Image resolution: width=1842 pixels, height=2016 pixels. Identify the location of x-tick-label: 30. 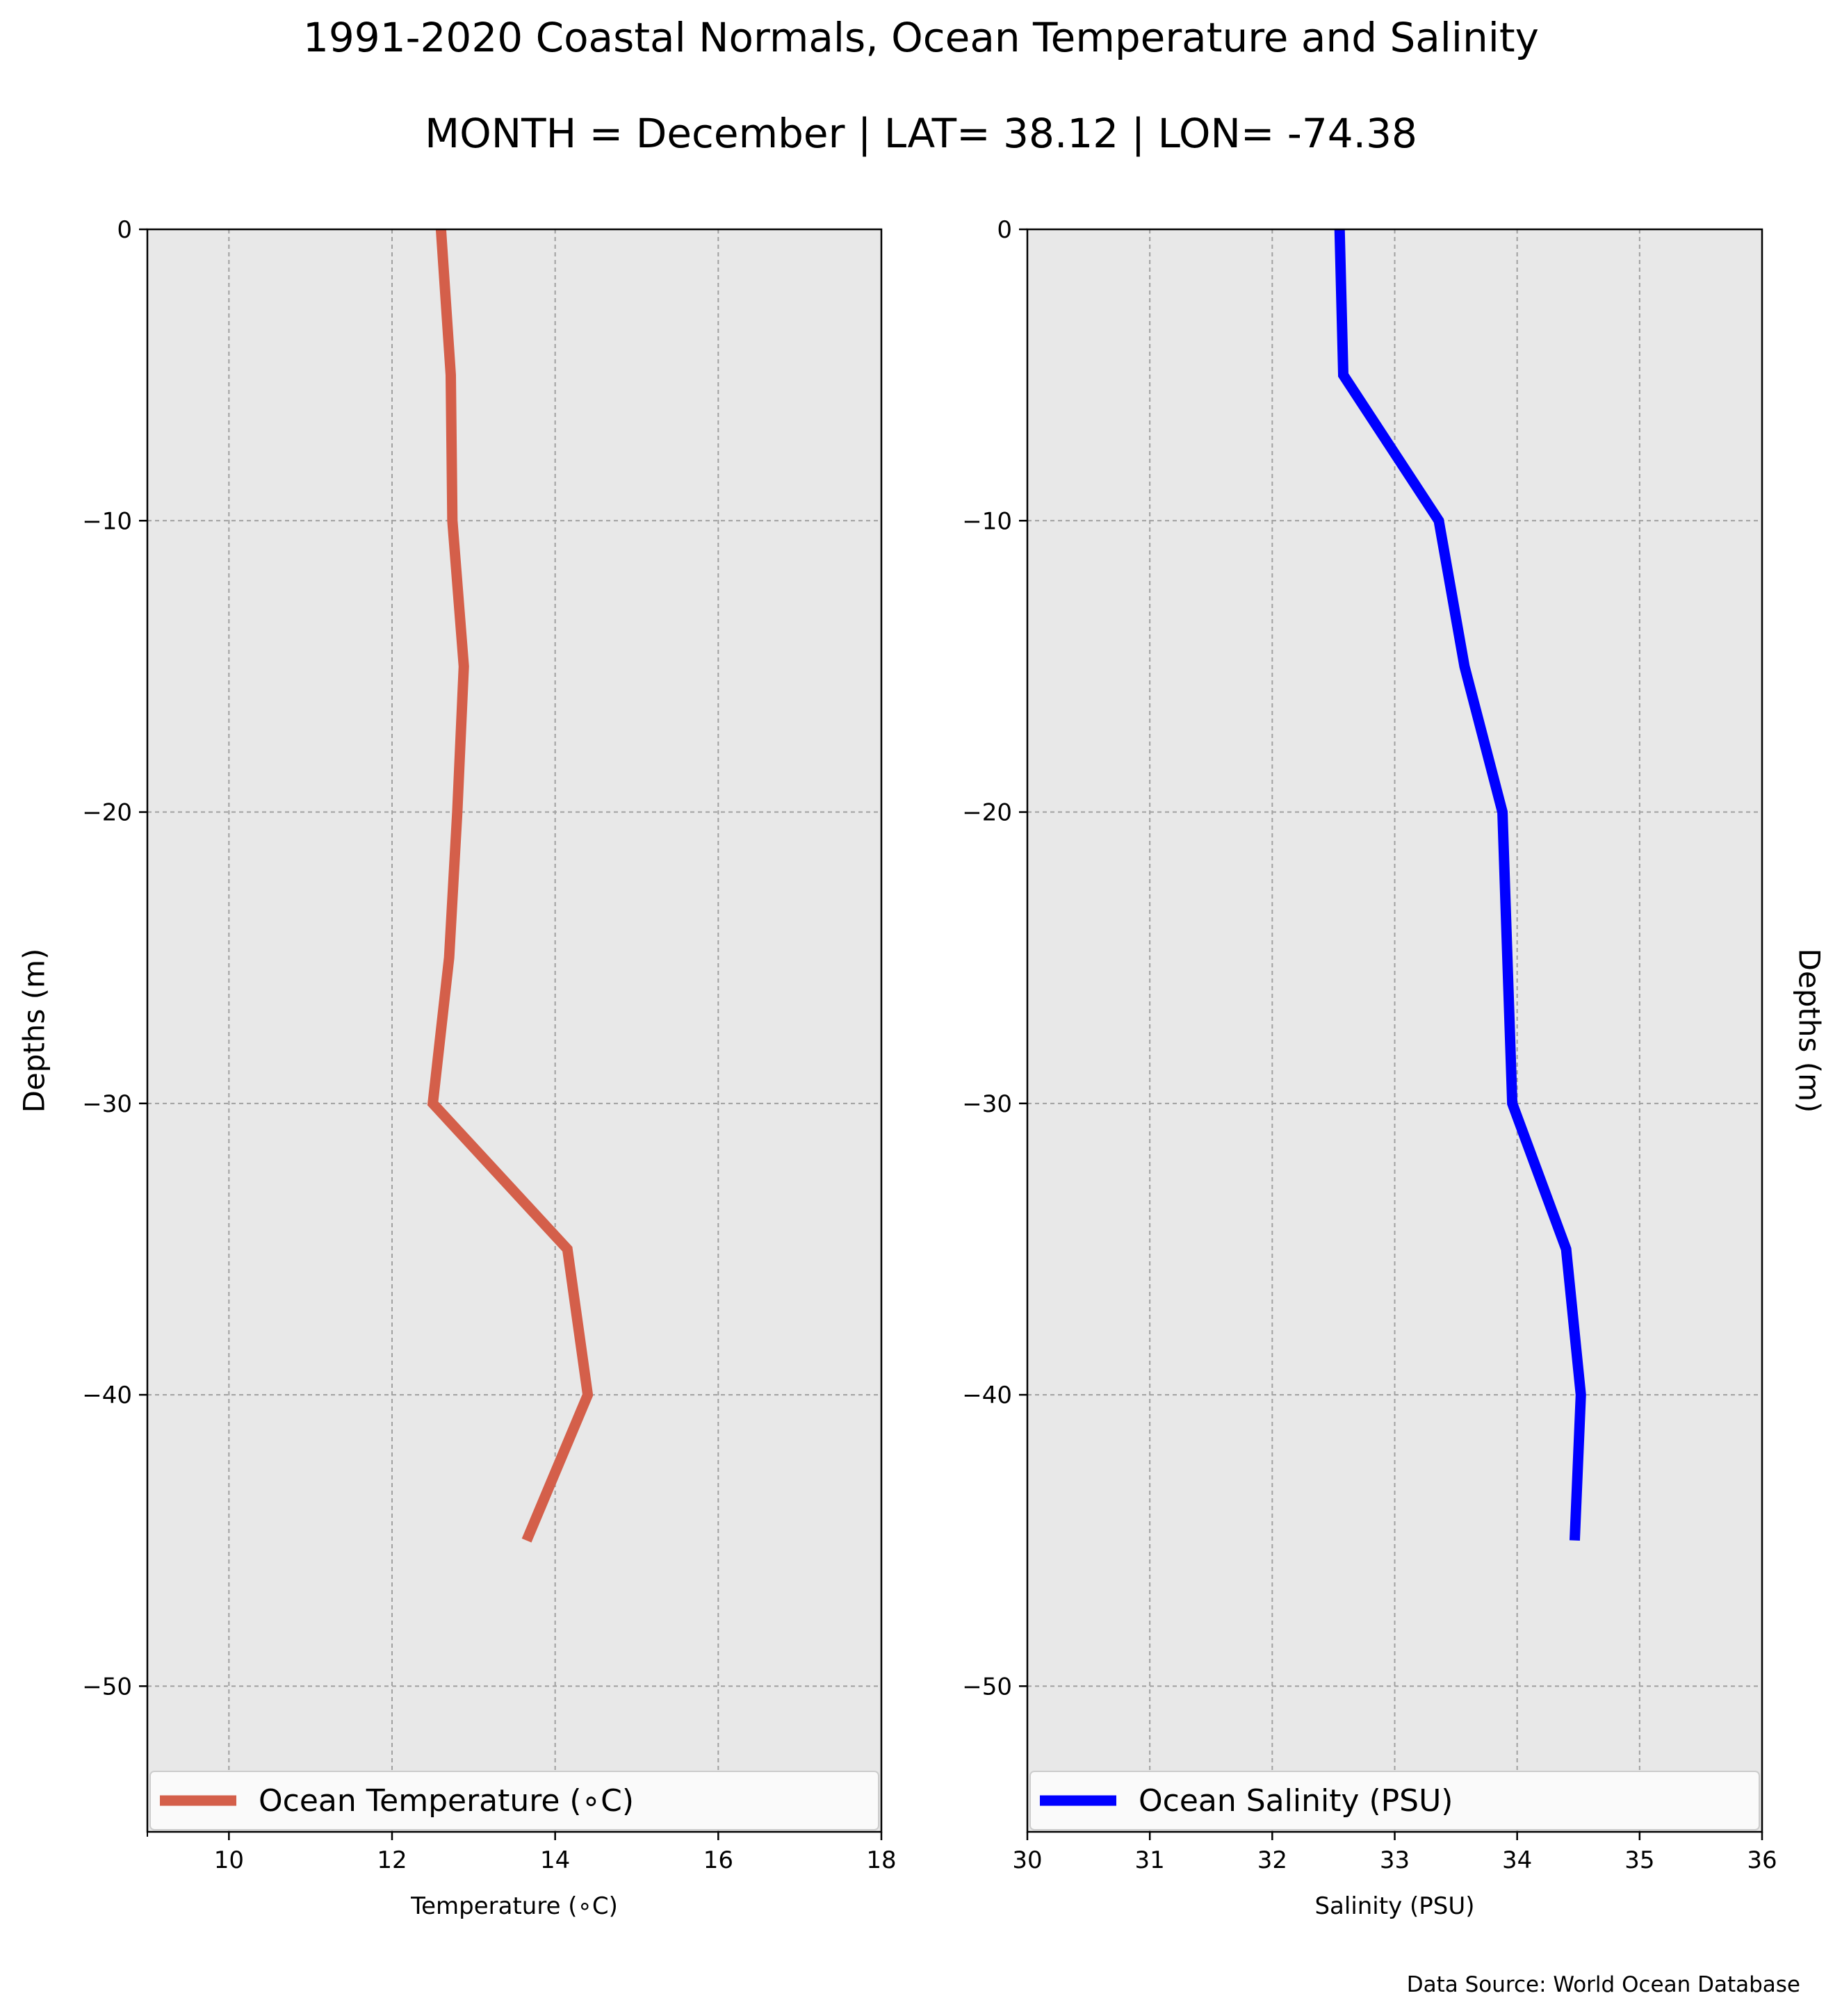
(1027, 1860).